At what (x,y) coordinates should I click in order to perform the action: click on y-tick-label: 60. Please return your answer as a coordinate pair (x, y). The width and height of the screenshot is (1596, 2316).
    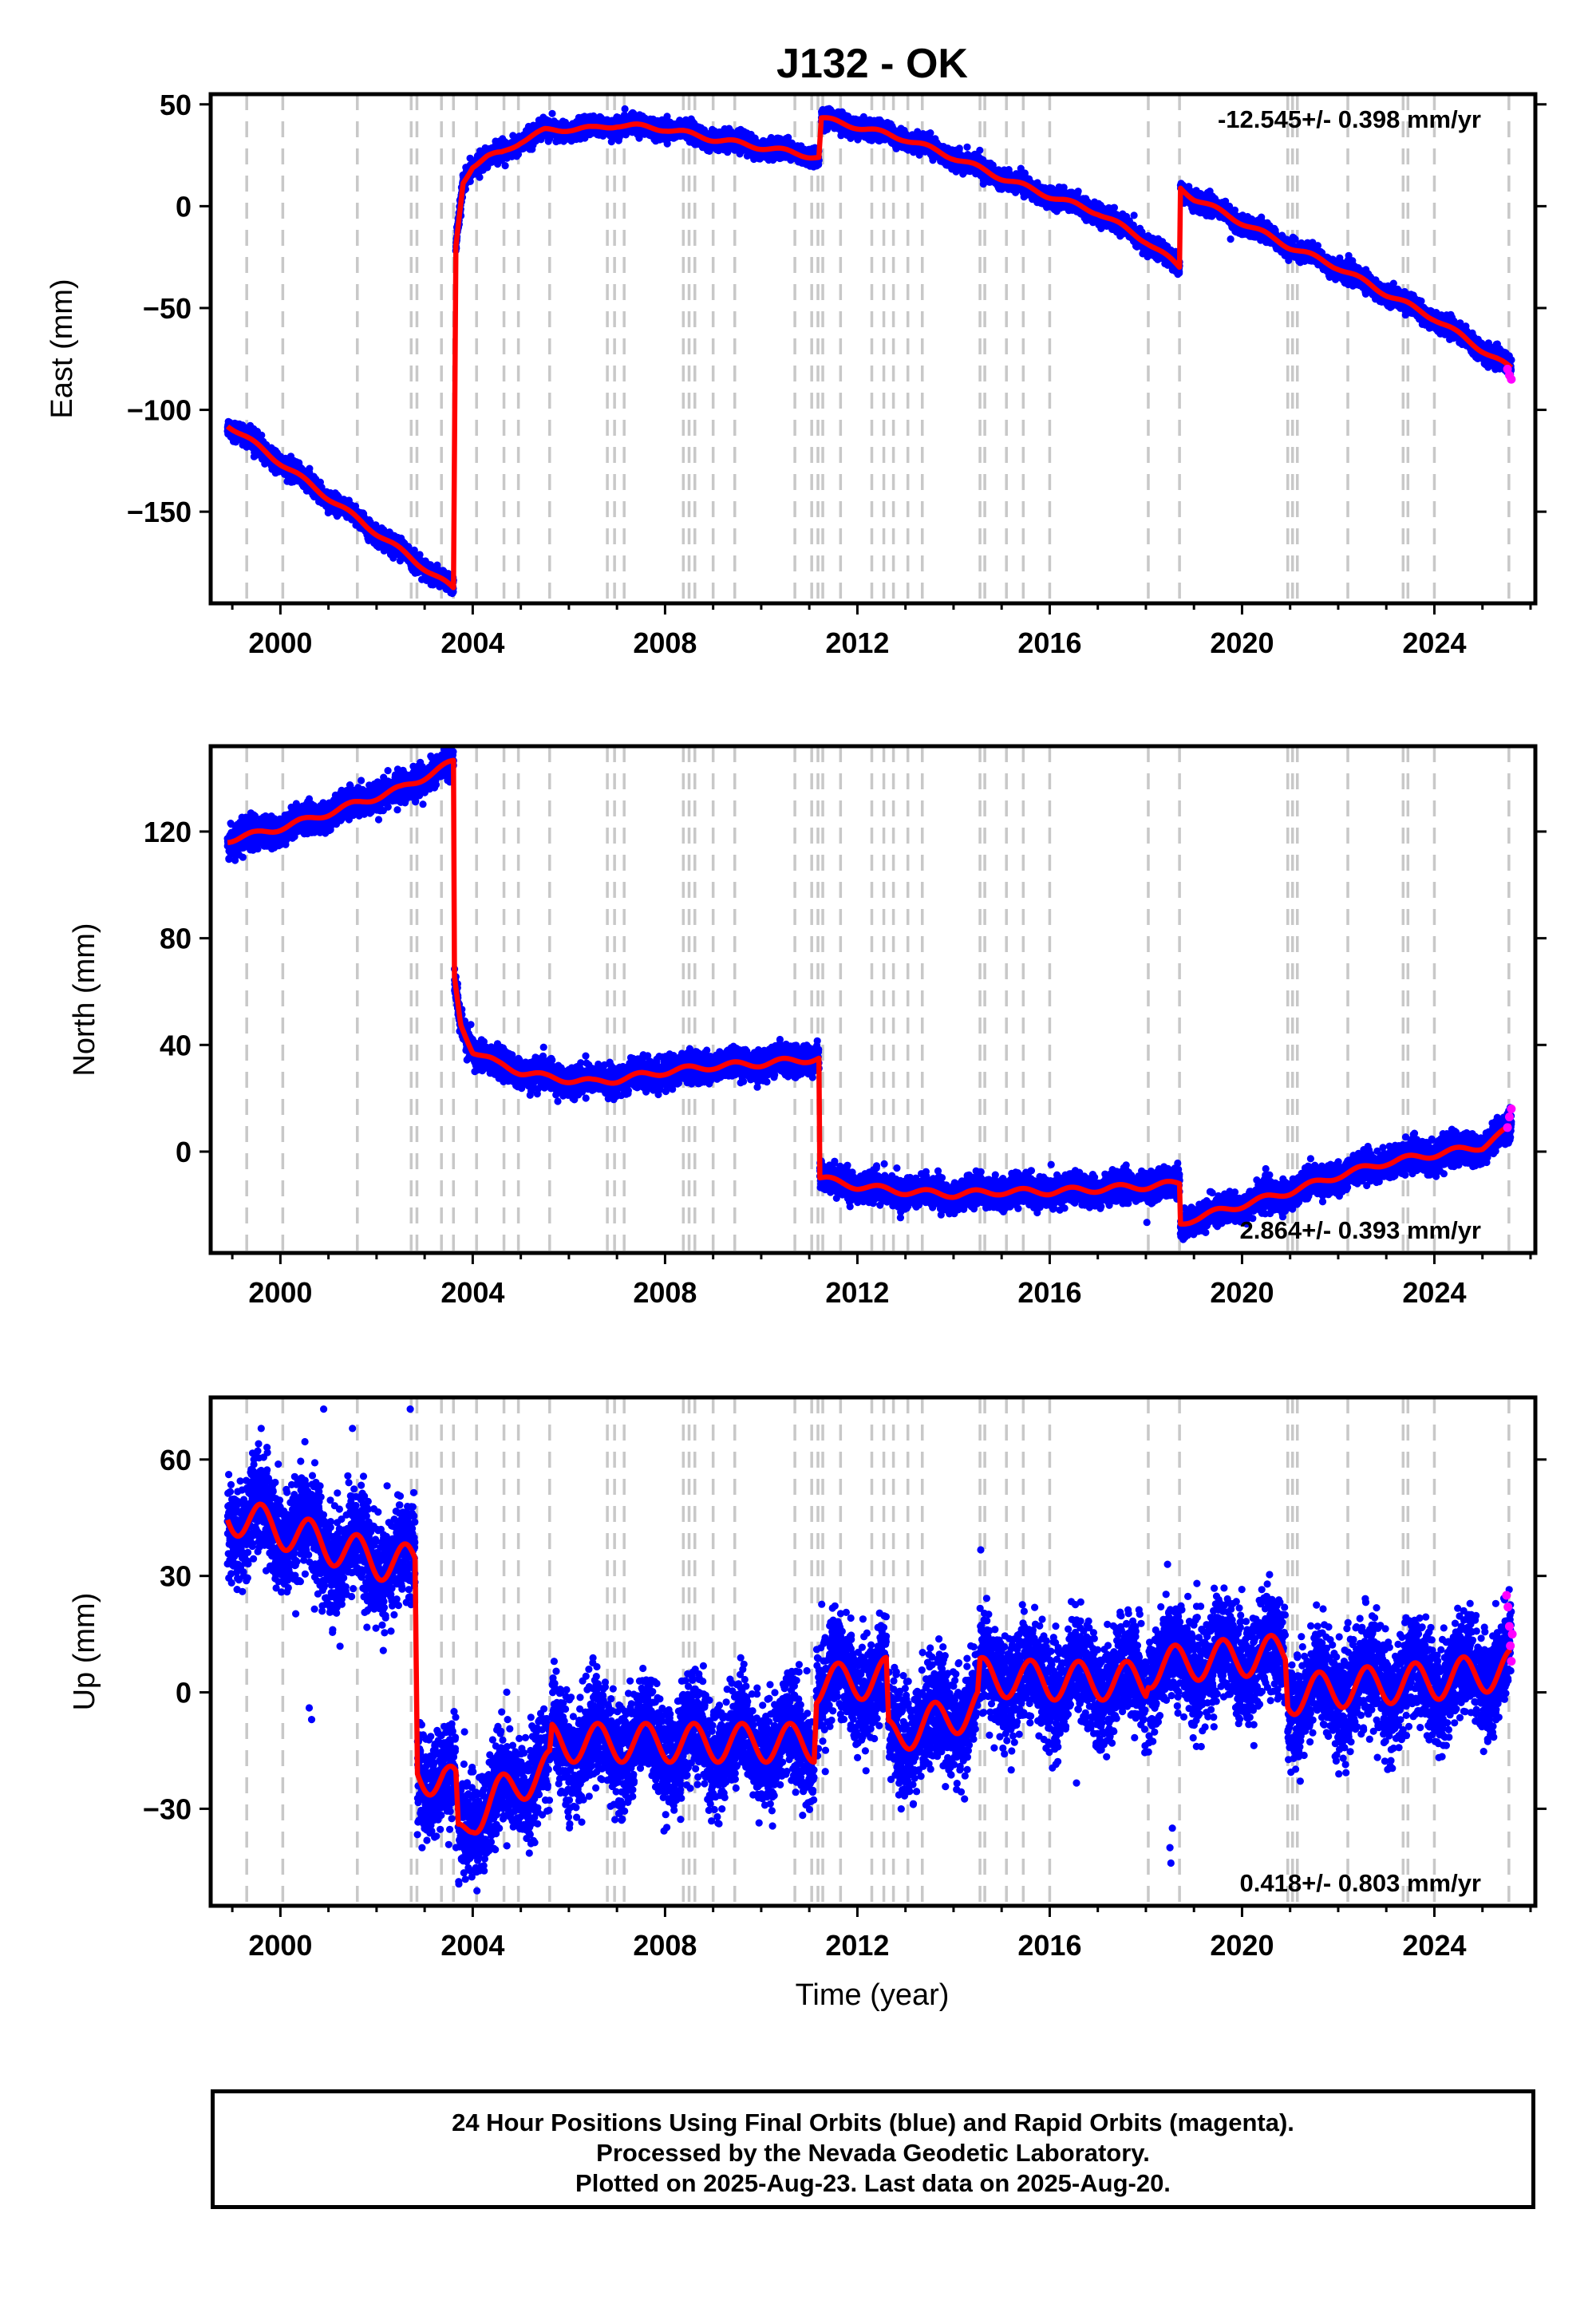
    Looking at the image, I should click on (176, 1460).